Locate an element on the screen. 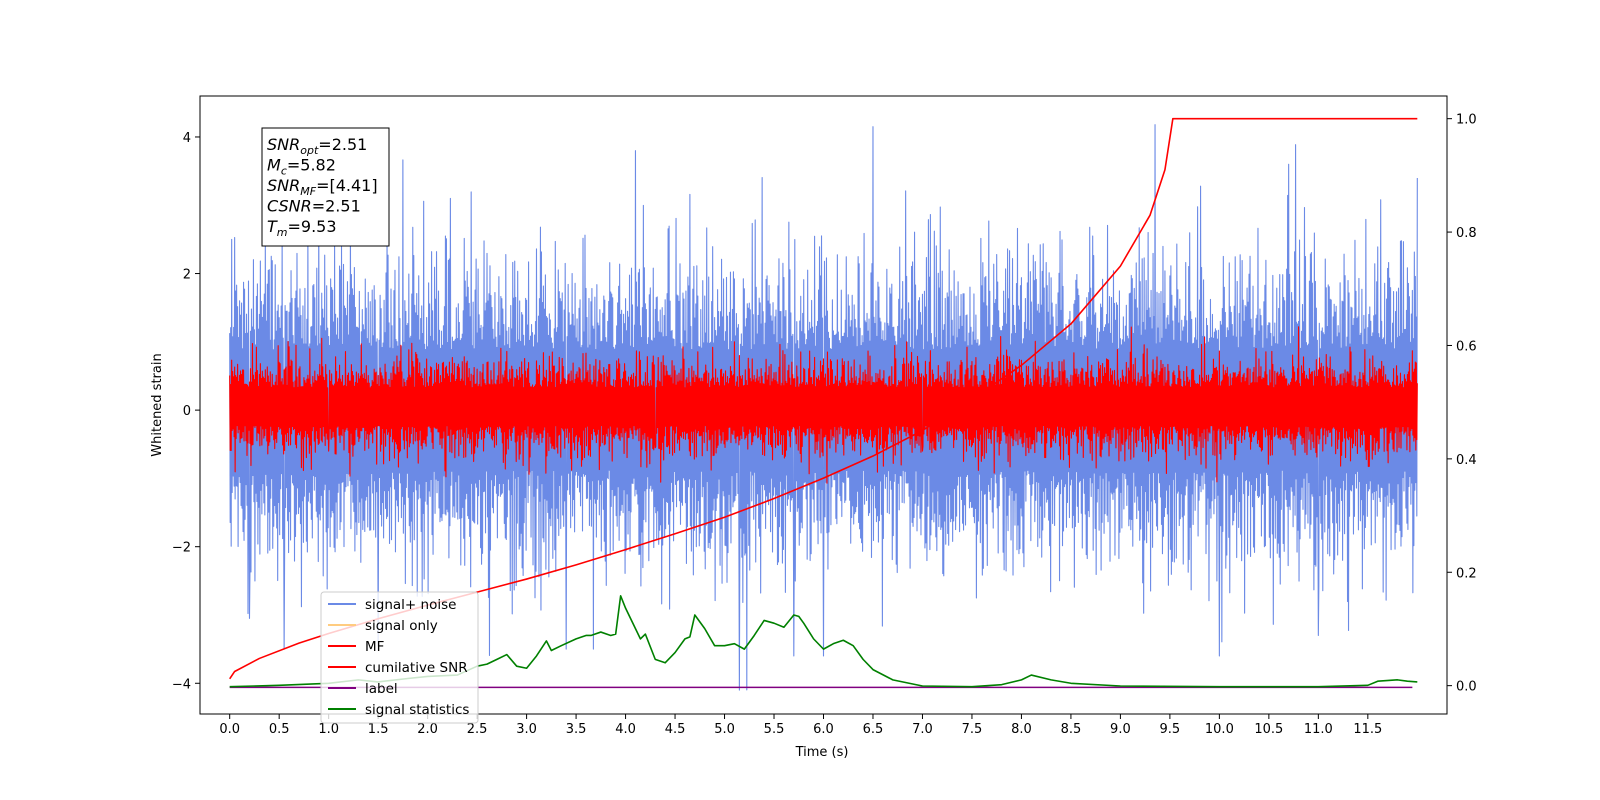  x-tick-label: 2.0 is located at coordinates (427, 729).